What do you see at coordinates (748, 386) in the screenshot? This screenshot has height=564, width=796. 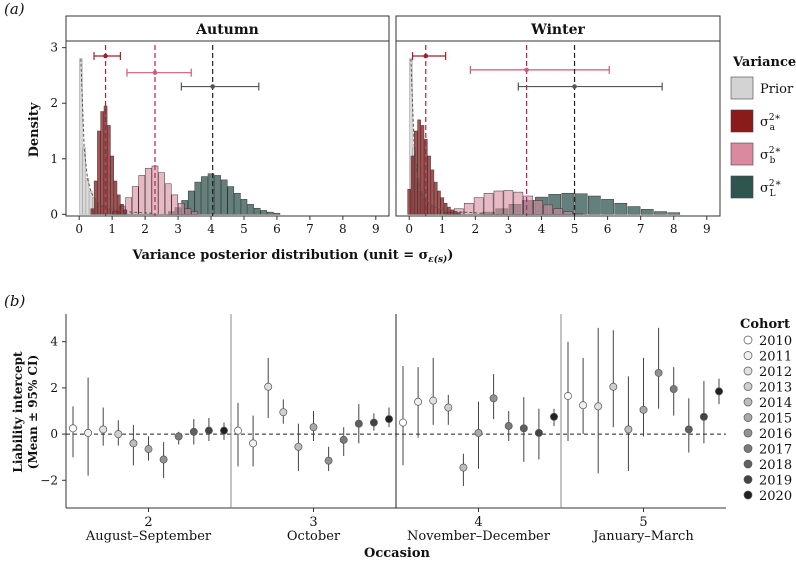 I see `legend-swatch-2013` at bounding box center [748, 386].